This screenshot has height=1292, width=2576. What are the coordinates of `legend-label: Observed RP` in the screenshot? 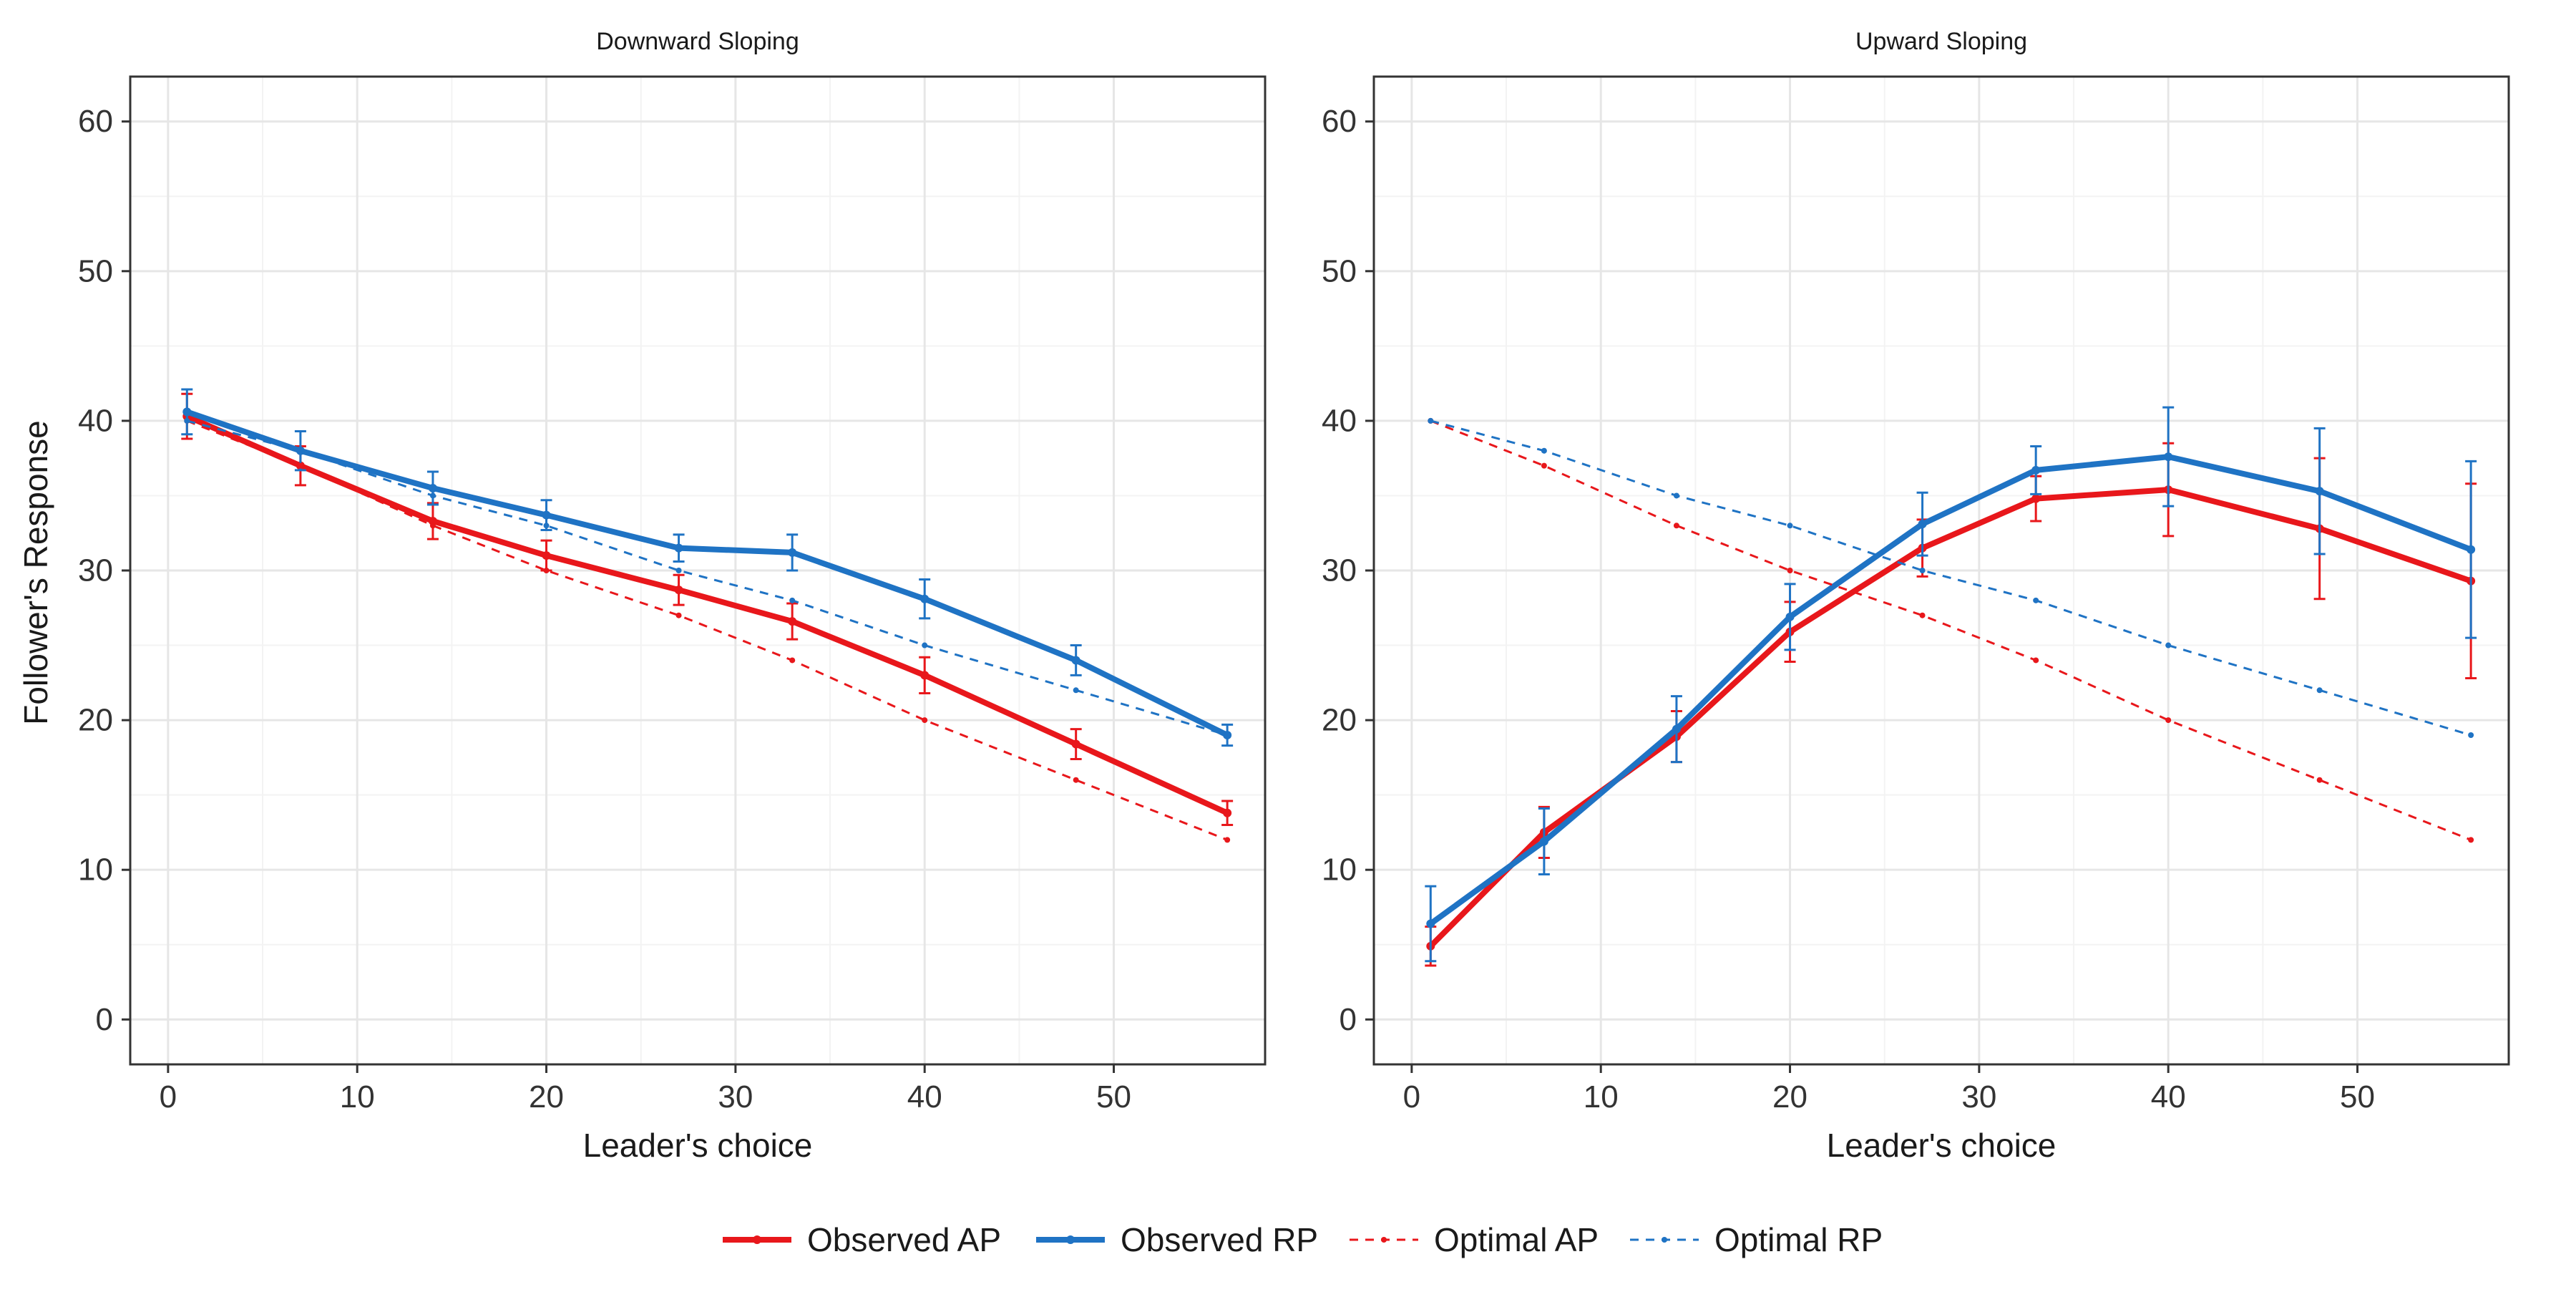 It's located at (1219, 1239).